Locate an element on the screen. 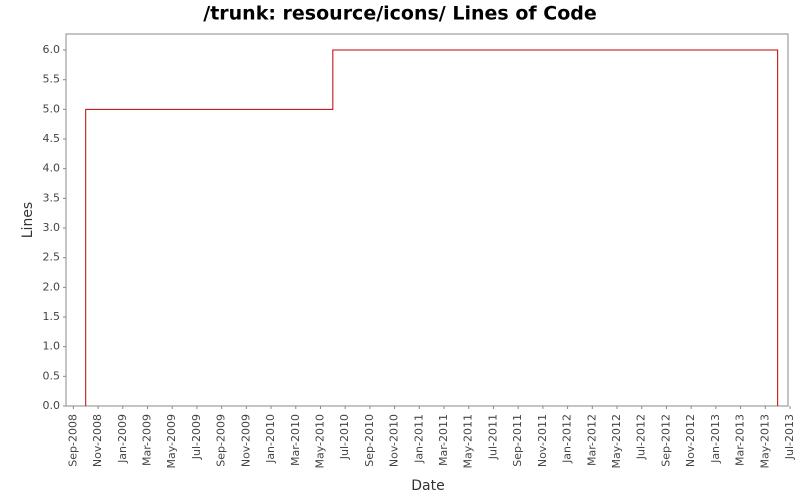  y-tick-label: 3.5 is located at coordinates (52, 197).